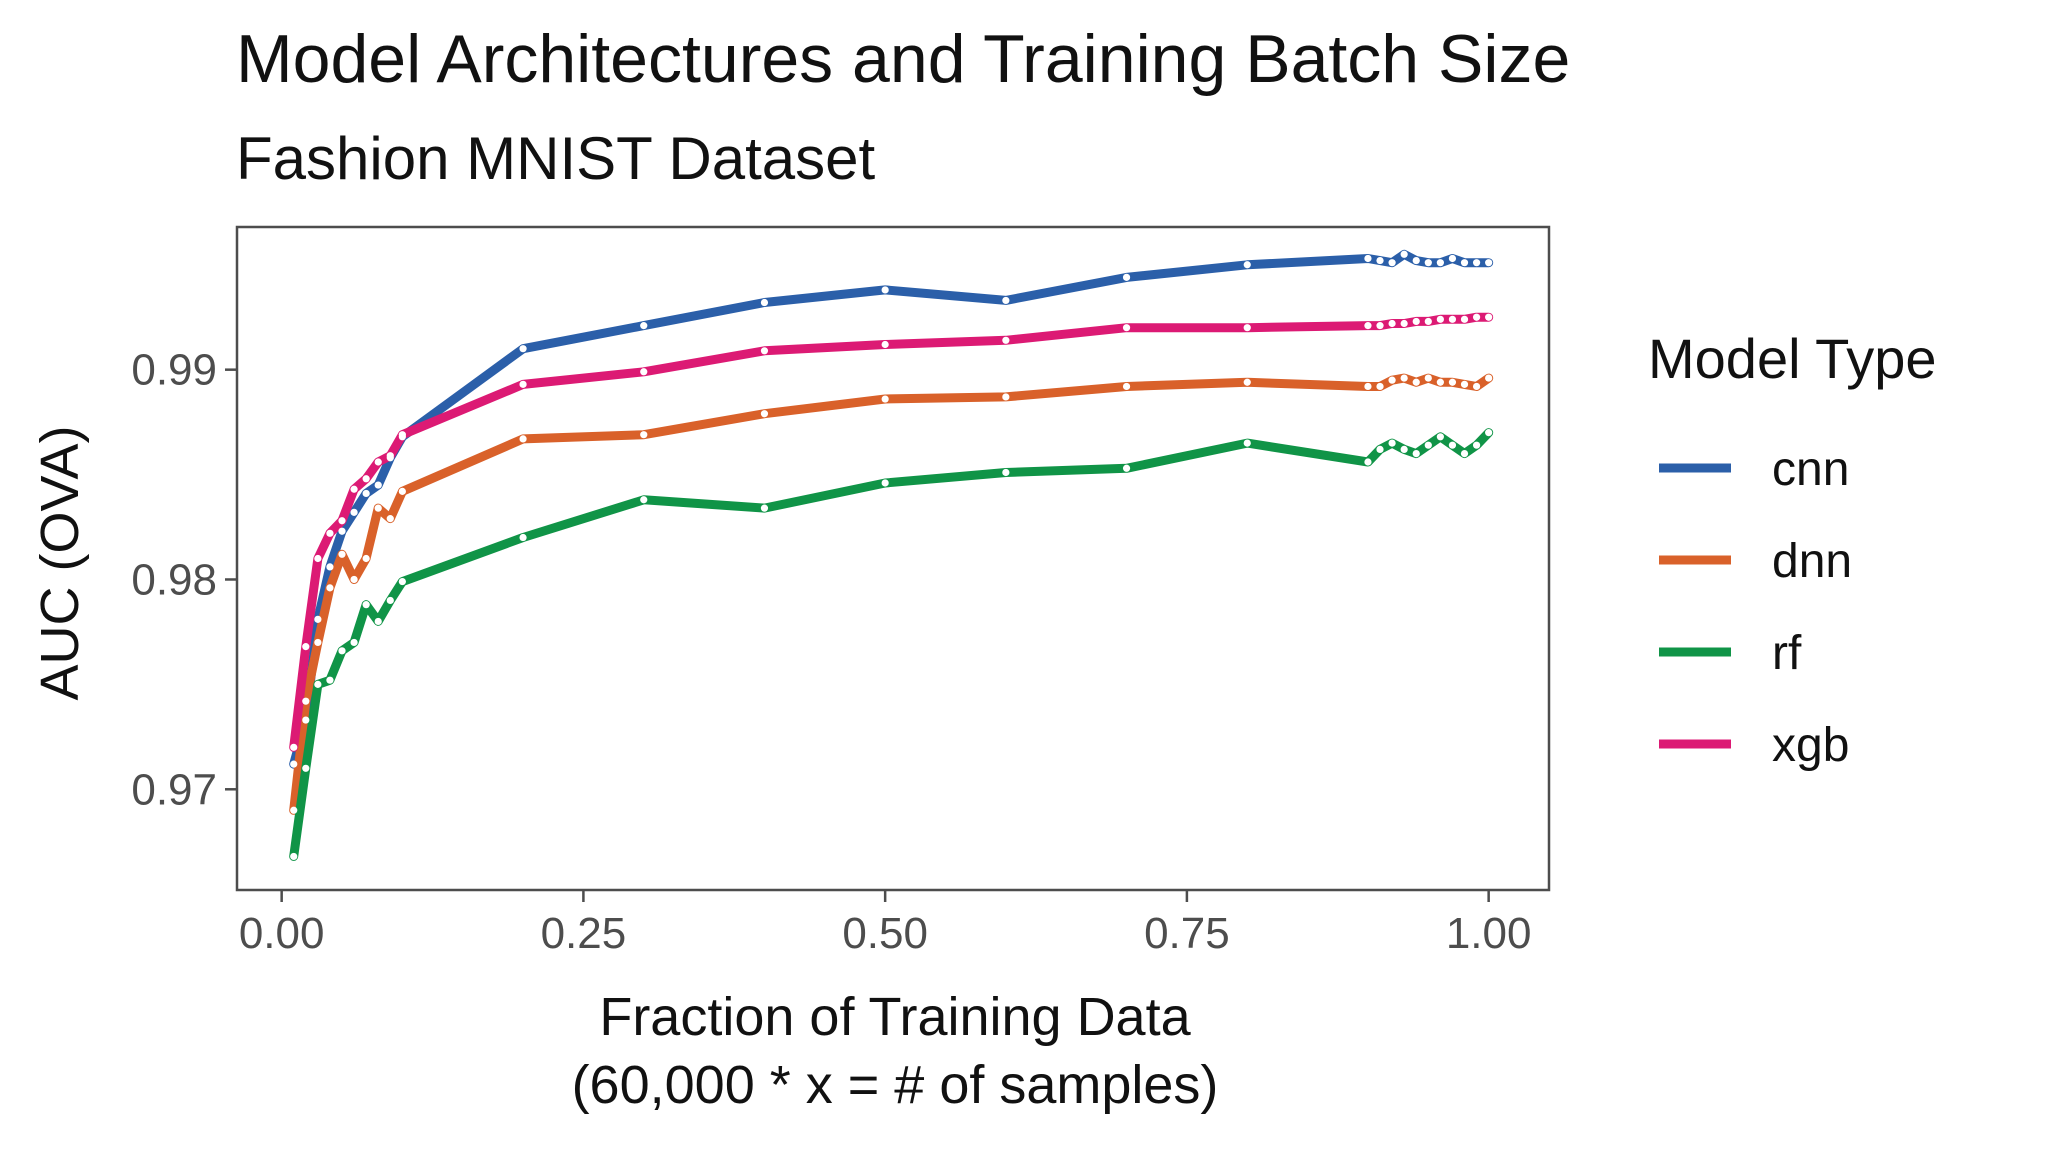 The width and height of the screenshot is (2048, 1152). I want to click on legend-label-dnn: dnn, so click(1812, 561).